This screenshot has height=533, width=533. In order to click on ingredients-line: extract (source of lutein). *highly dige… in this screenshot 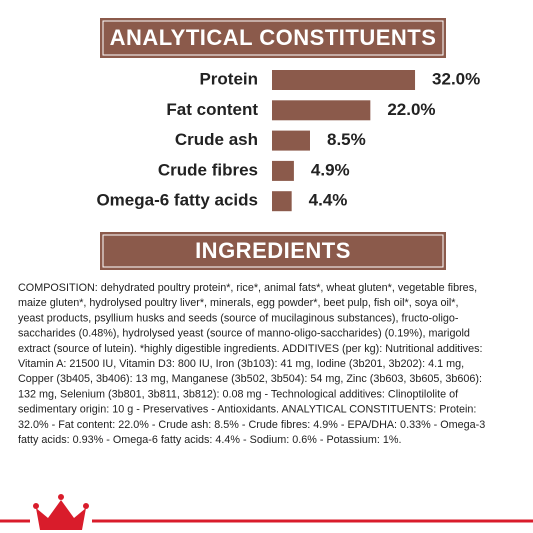, I will do `click(250, 349)`.